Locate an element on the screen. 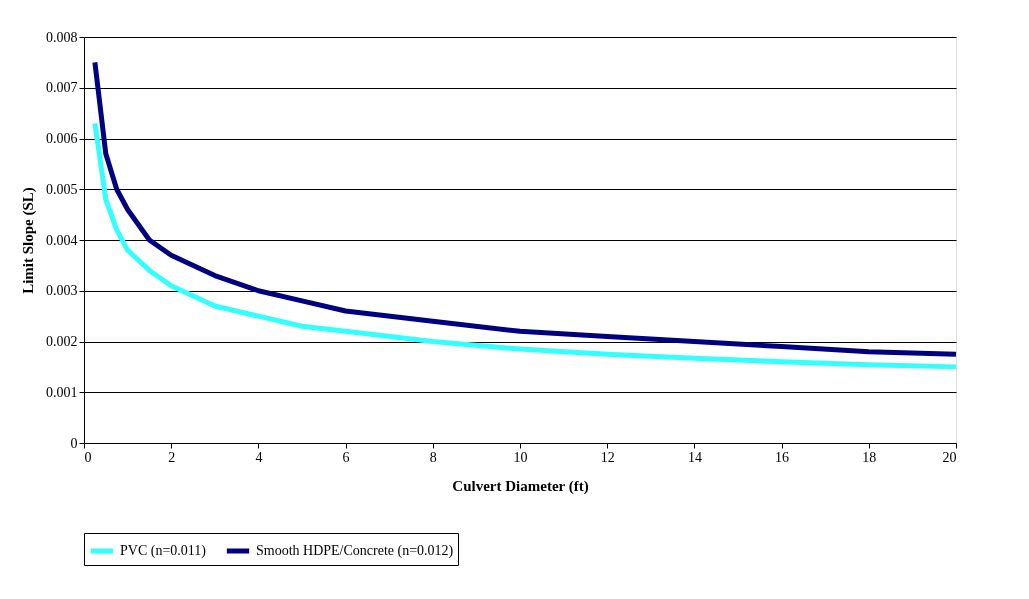 The image size is (1029, 599). legend-label: Smooth HDPE/Concrete (n=0.012) is located at coordinates (355, 551).